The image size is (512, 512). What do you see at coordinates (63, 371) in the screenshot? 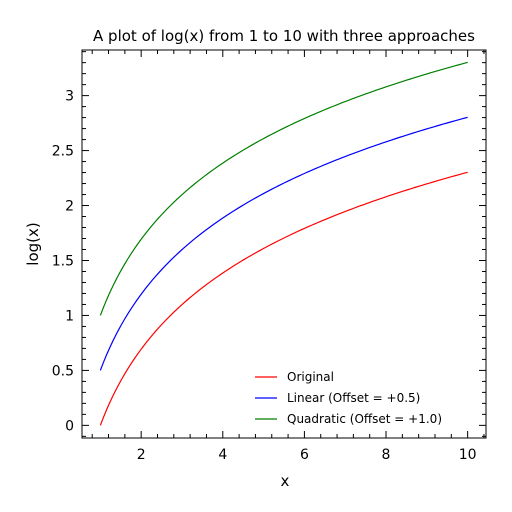
I see `y-tick-label: 0.5` at bounding box center [63, 371].